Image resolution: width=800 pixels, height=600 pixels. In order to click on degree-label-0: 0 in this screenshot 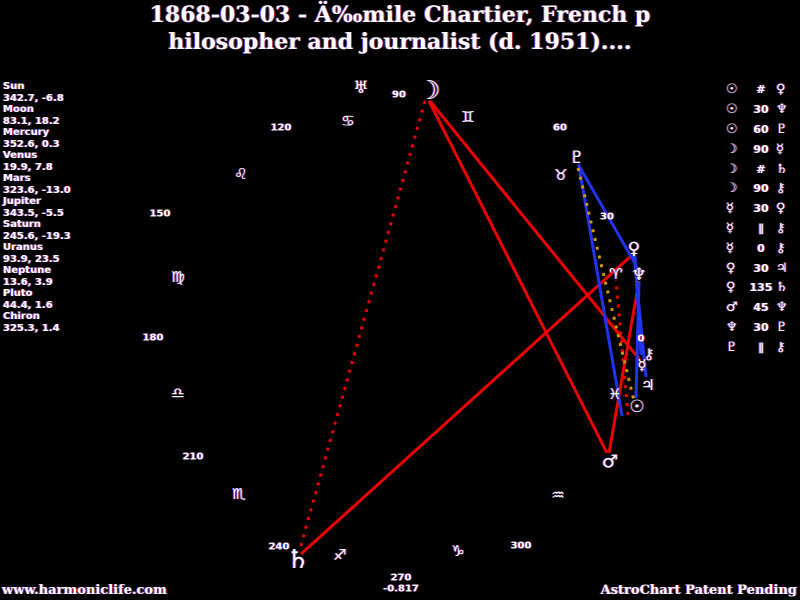, I will do `click(641, 339)`.